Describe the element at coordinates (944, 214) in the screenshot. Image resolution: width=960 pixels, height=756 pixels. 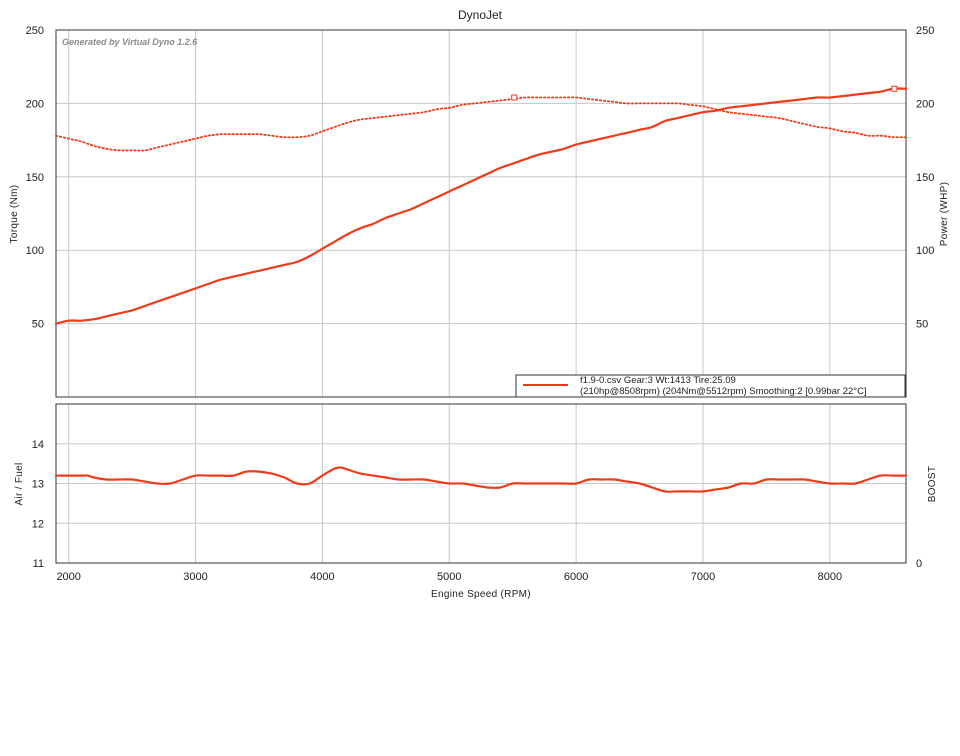
I see `y-axis-label-right: Power (WHP)` at that location.